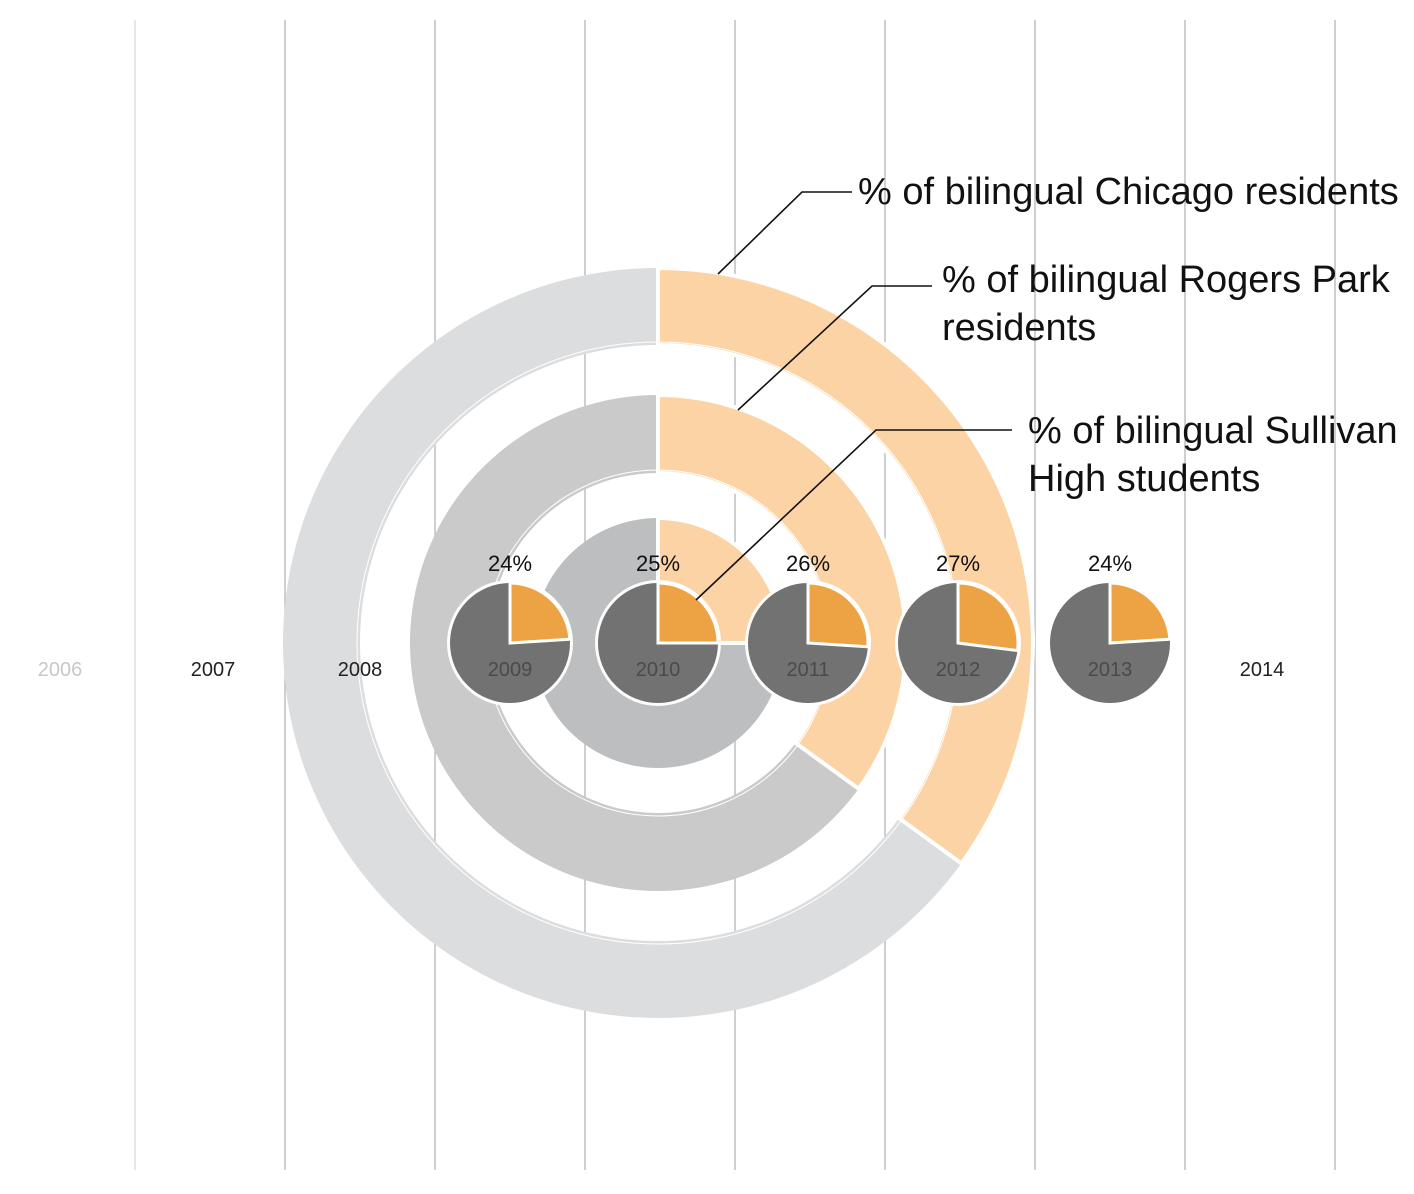 The image size is (1414, 1194). I want to click on legend-label-line: % of bilingual Sullivan, so click(1213, 431).